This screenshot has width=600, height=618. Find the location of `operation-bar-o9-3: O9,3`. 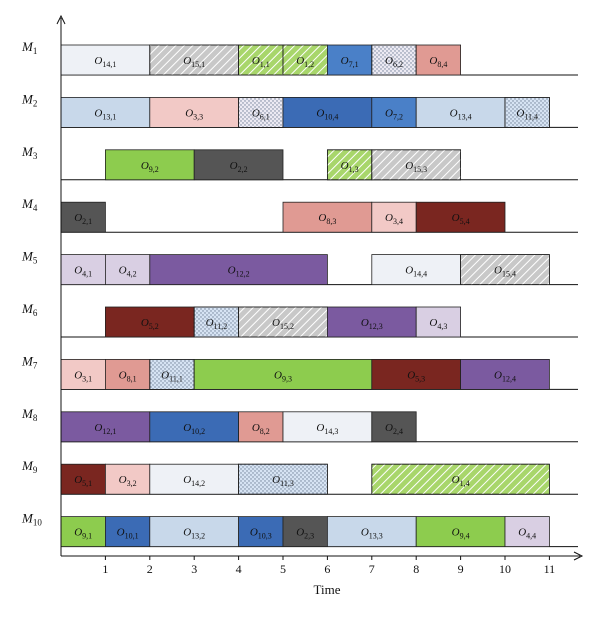

operation-bar-o9-3: O9,3 is located at coordinates (283, 374).